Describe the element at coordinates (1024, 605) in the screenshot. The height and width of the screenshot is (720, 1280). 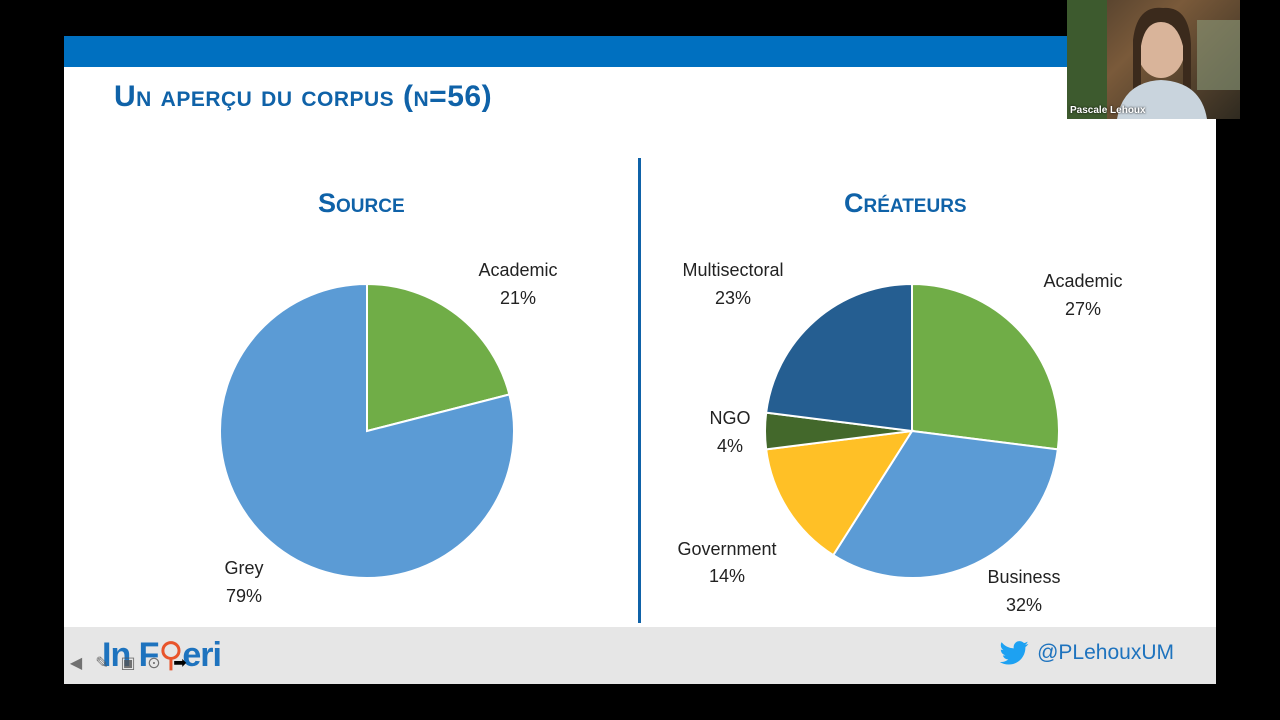
I see `createurs-label-business-value: 32%` at that location.